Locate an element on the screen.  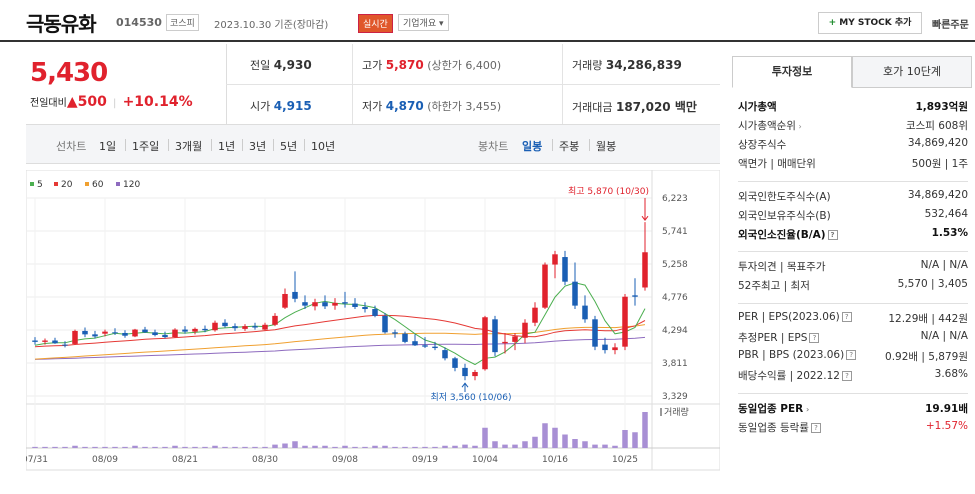
period-tabs: 선차트 1일 1주일 3개월 1년 3년 5년 10년 봉차트 일봉 주봉 월봉 is located at coordinates (373, 144).